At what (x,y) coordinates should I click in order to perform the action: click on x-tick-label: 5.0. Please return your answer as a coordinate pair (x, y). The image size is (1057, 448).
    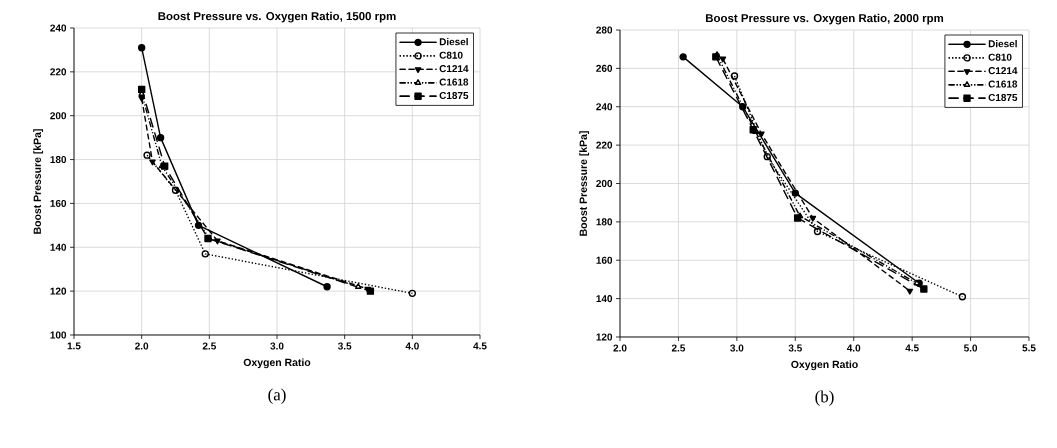
    Looking at the image, I should click on (970, 348).